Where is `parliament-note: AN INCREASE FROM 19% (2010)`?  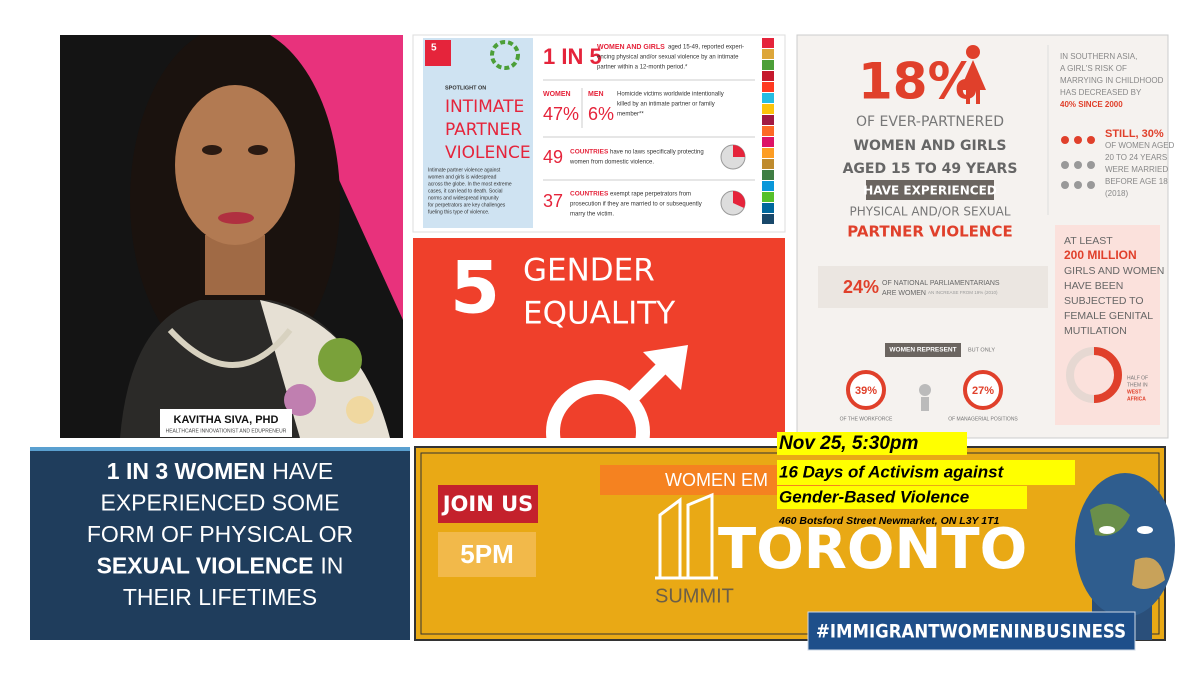
parliament-note: AN INCREASE FROM 19% (2010) is located at coordinates (963, 292).